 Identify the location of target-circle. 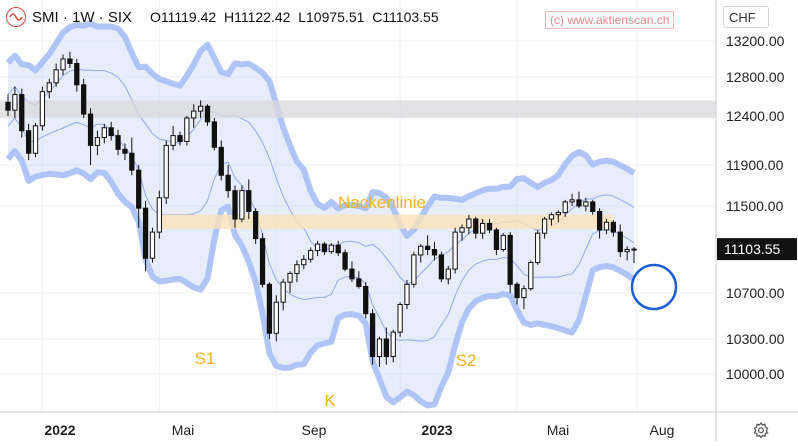
(654, 287).